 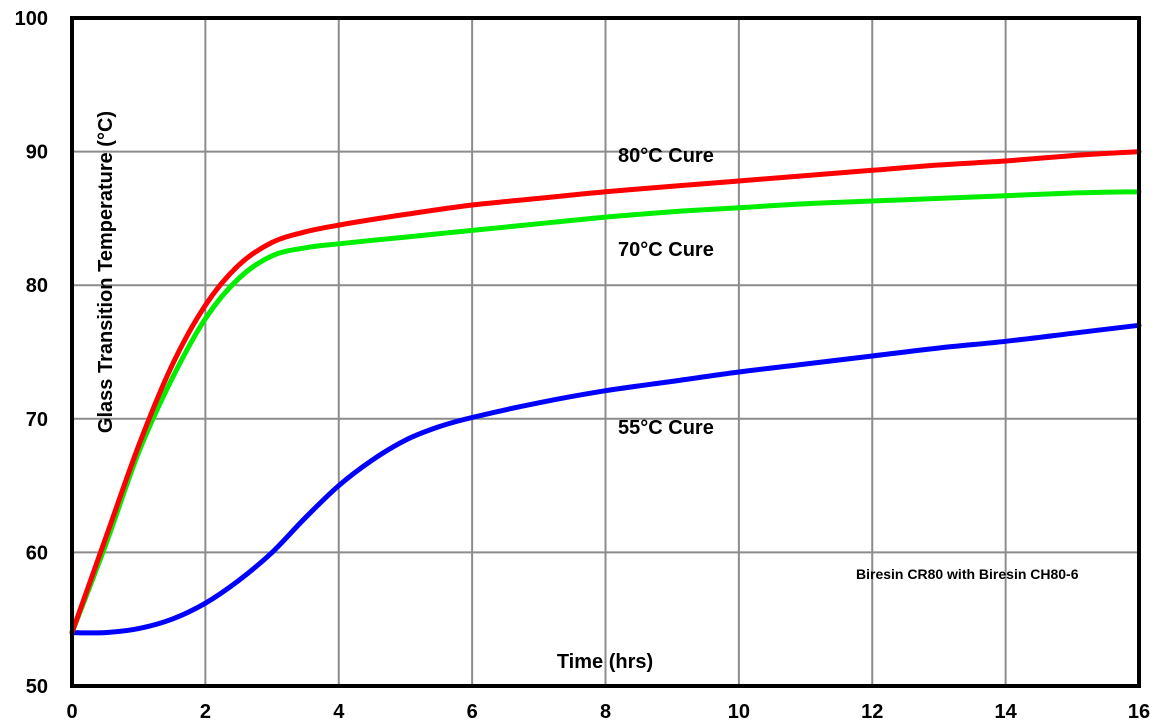 I want to click on series-label-80c-cure: 80°C Cure, so click(x=666, y=156).